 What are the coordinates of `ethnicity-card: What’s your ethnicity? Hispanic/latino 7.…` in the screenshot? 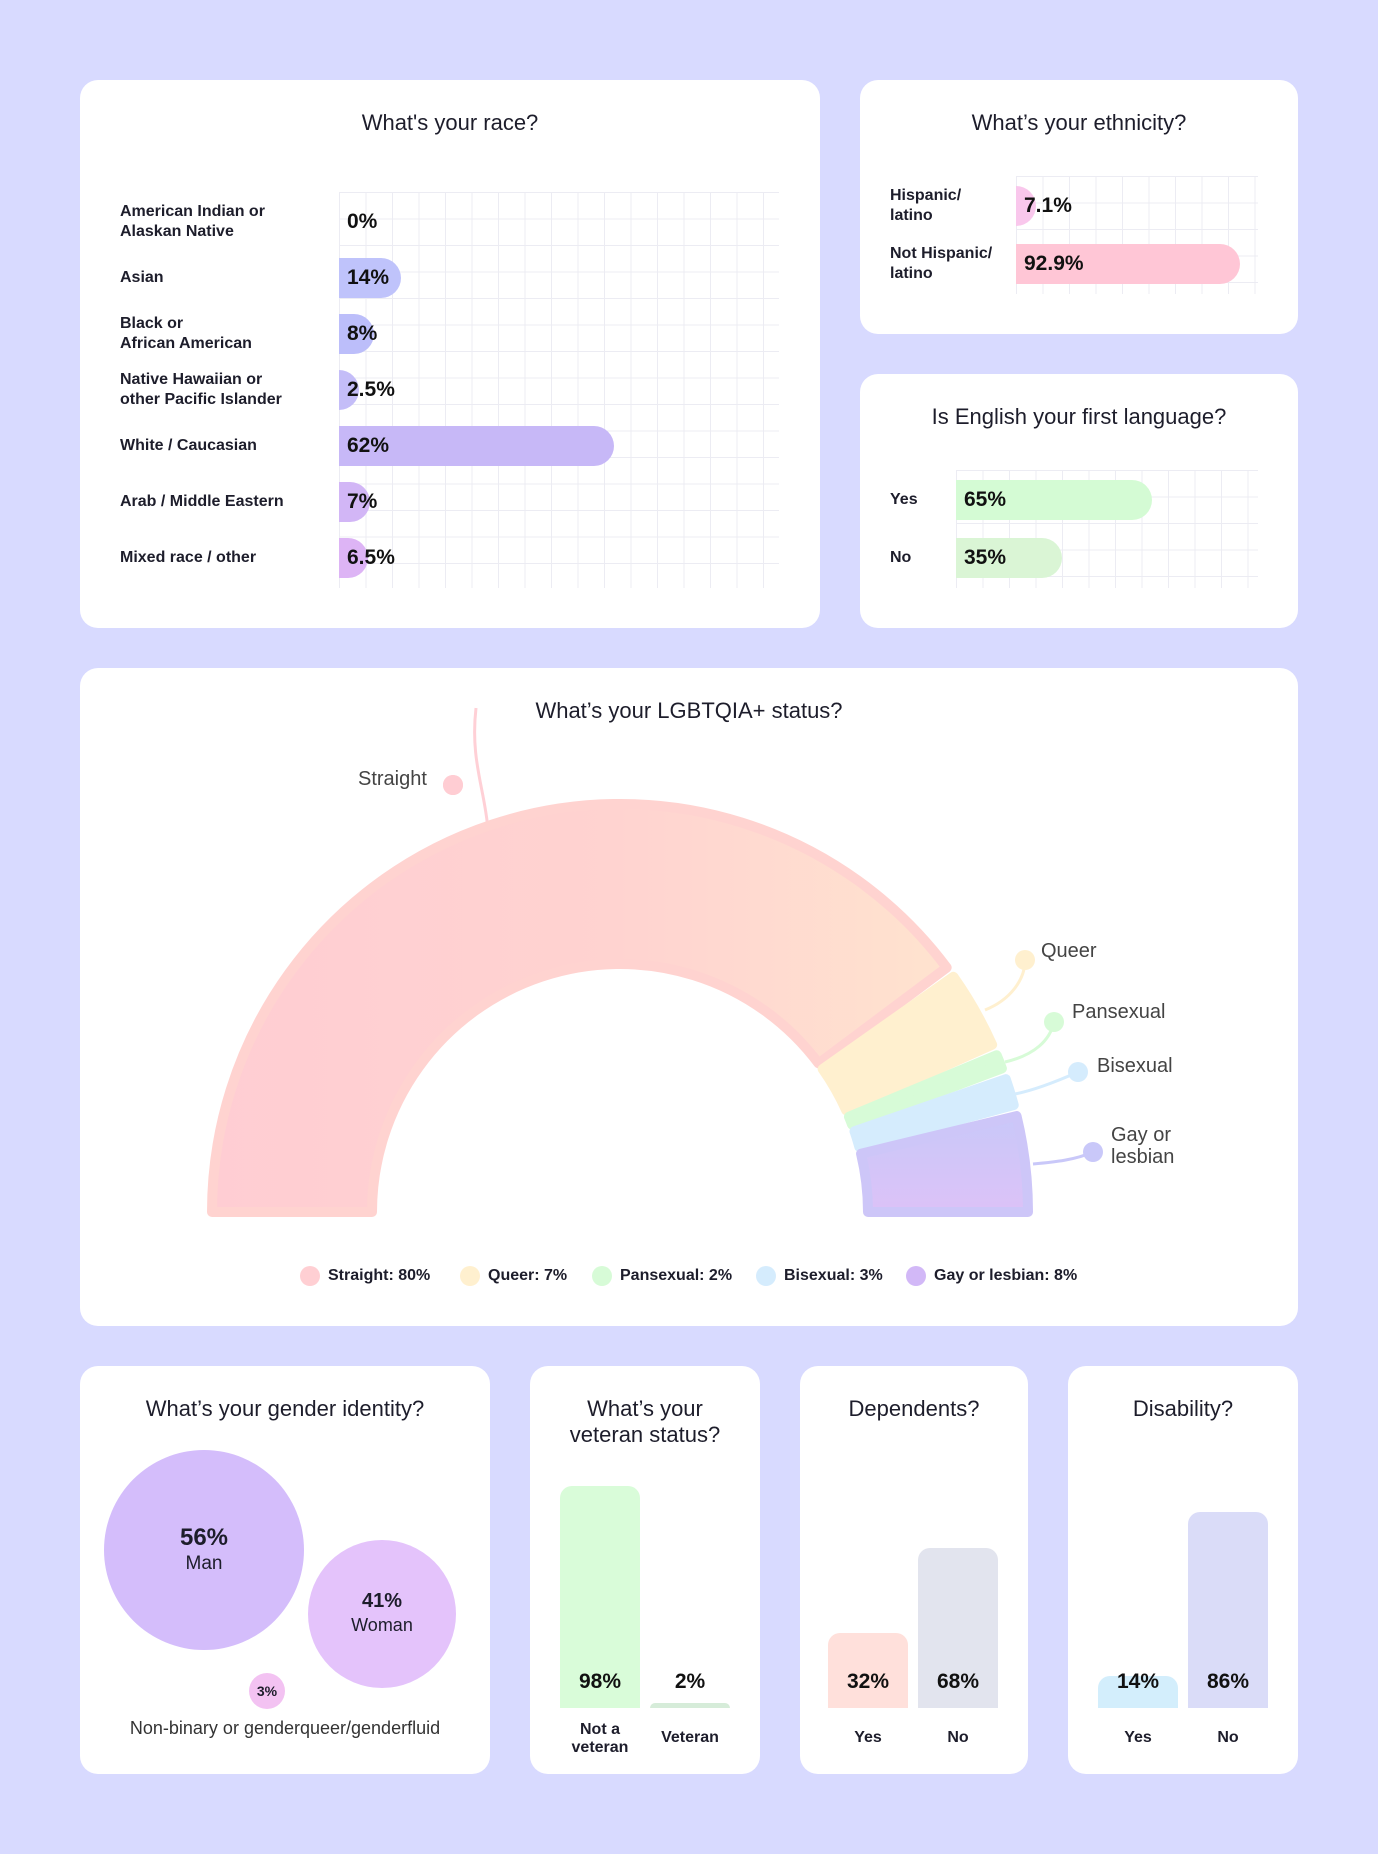 It's located at (1079, 207).